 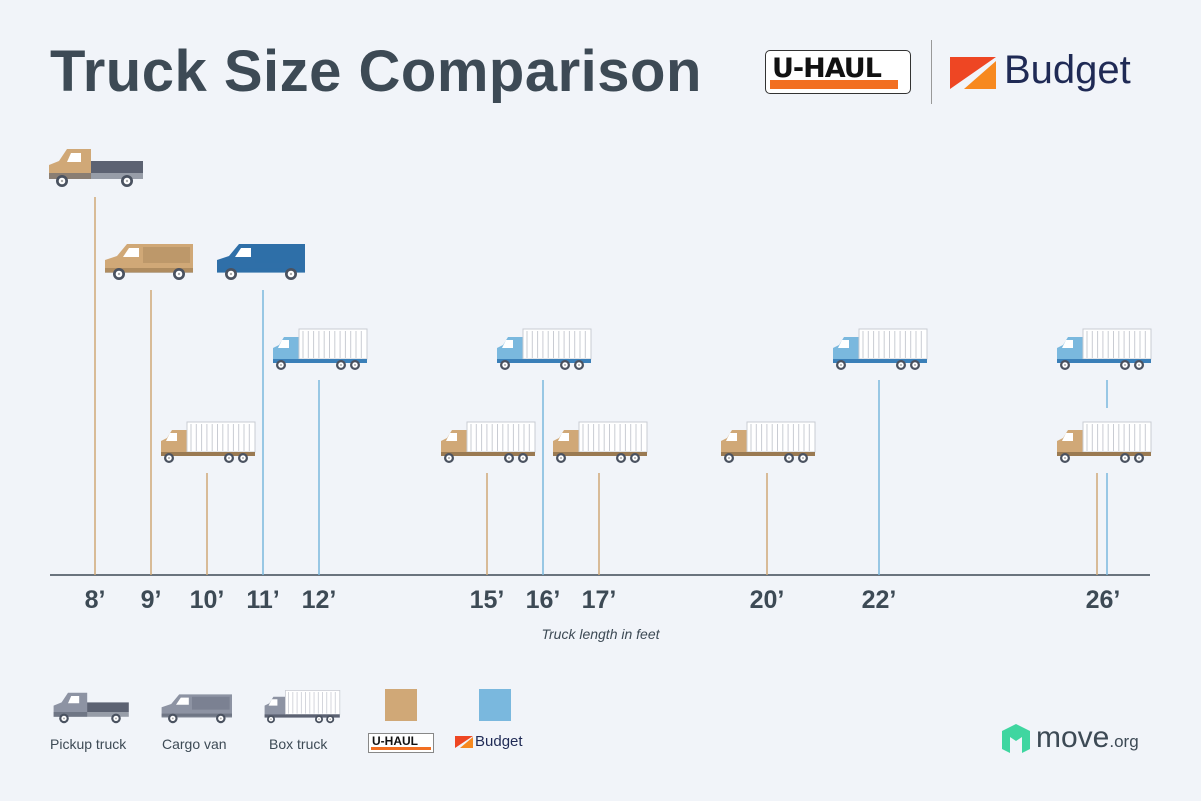 What do you see at coordinates (1016, 738) in the screenshot?
I see `move-logo-icon` at bounding box center [1016, 738].